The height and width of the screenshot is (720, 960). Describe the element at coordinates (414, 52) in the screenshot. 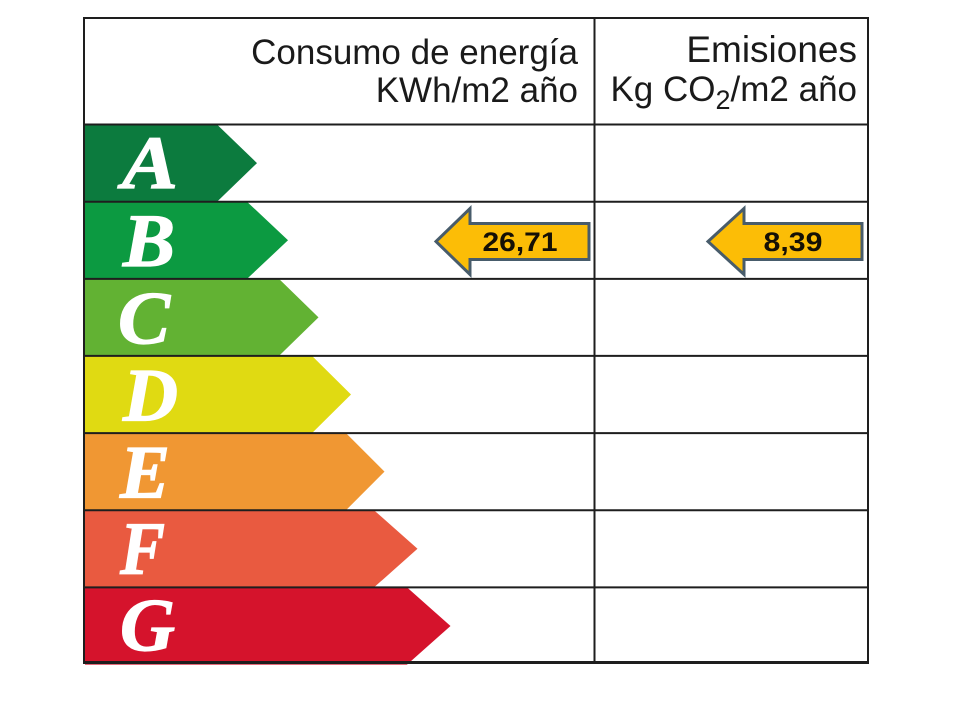

I see `svg-text: Consumo de energía` at that location.